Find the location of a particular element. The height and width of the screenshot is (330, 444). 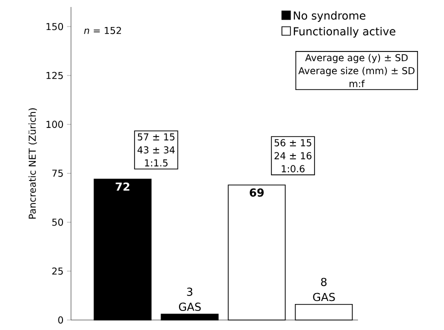

annotation: Average size (mm) ± SD is located at coordinates (356, 71).